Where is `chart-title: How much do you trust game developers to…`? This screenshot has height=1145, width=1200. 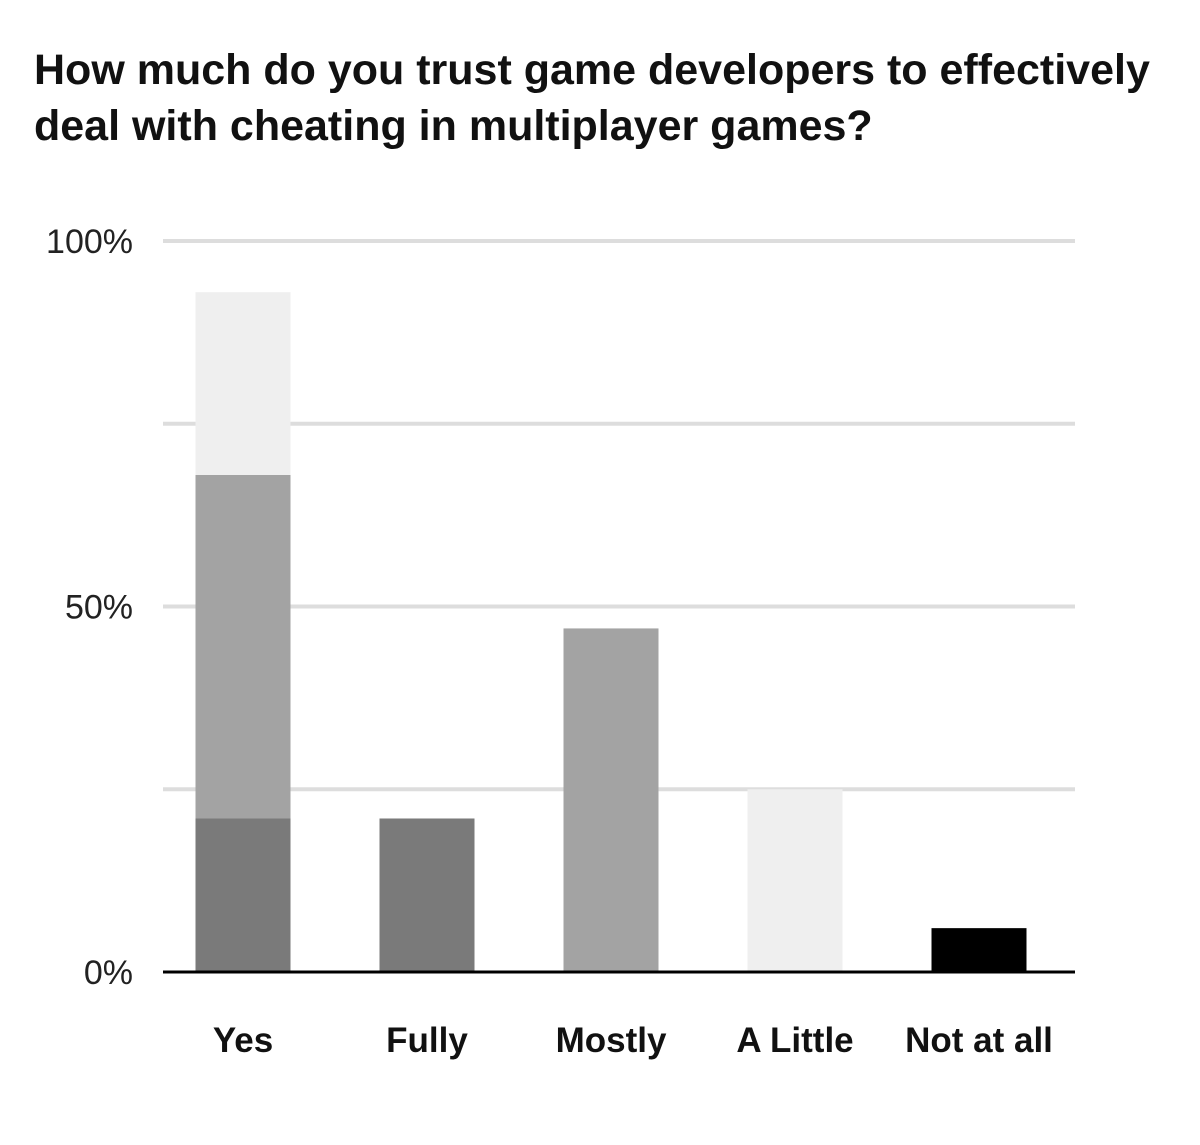 chart-title: How much do you trust game developers to… is located at coordinates (592, 98).